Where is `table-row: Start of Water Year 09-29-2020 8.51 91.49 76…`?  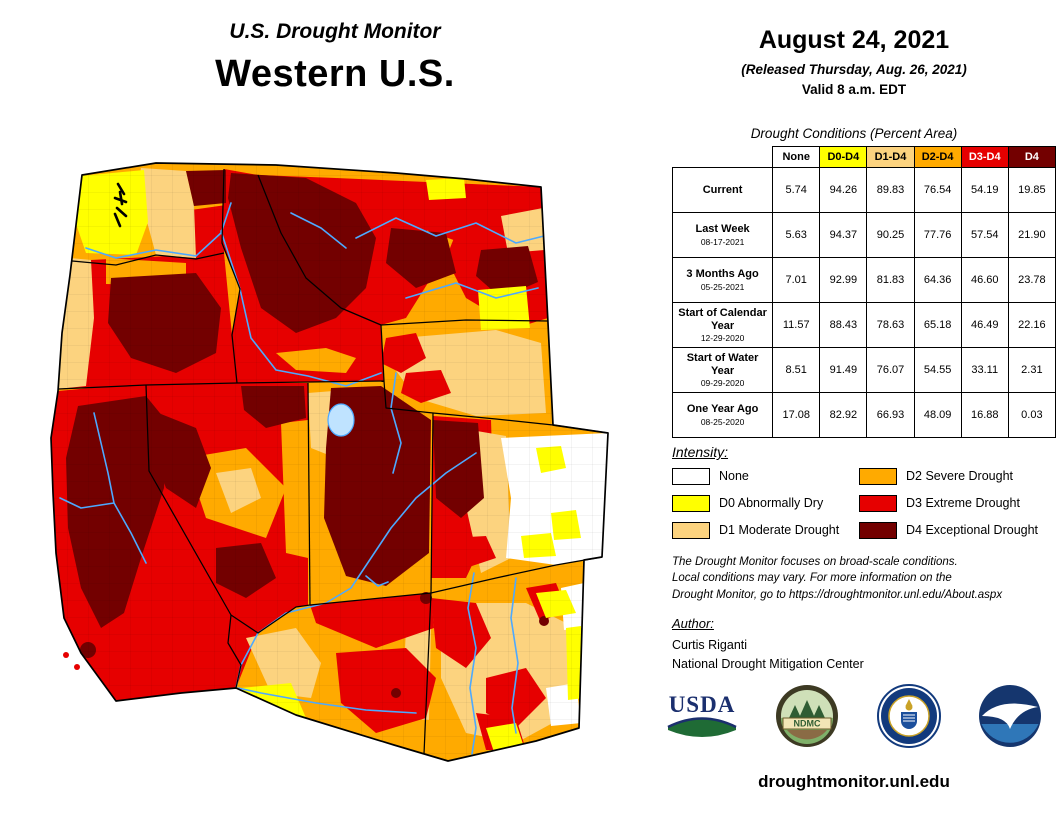
table-row: Start of Water Year 09-29-2020 8.51 91.49 76… is located at coordinates (863, 370).